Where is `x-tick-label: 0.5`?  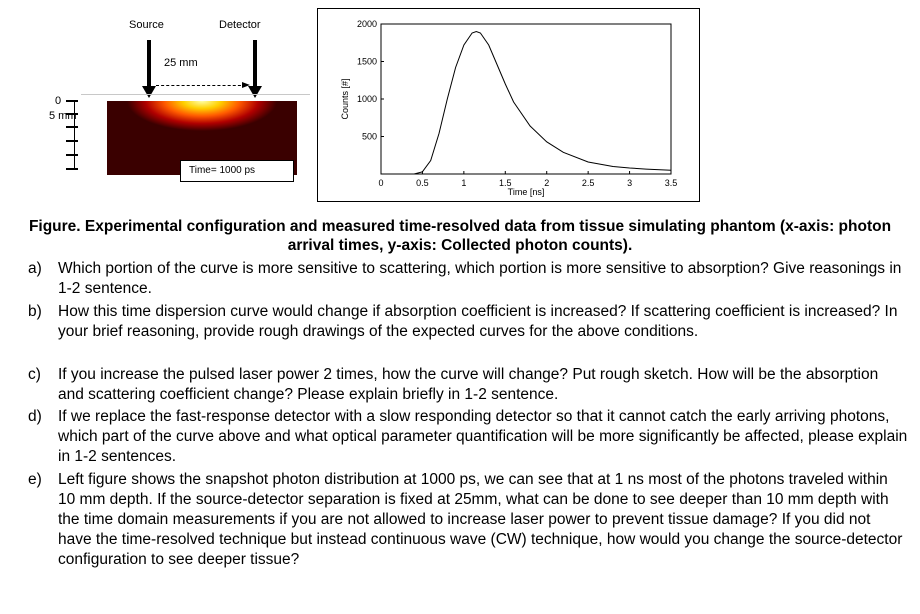
x-tick-label: 0.5 is located at coordinates (422, 183).